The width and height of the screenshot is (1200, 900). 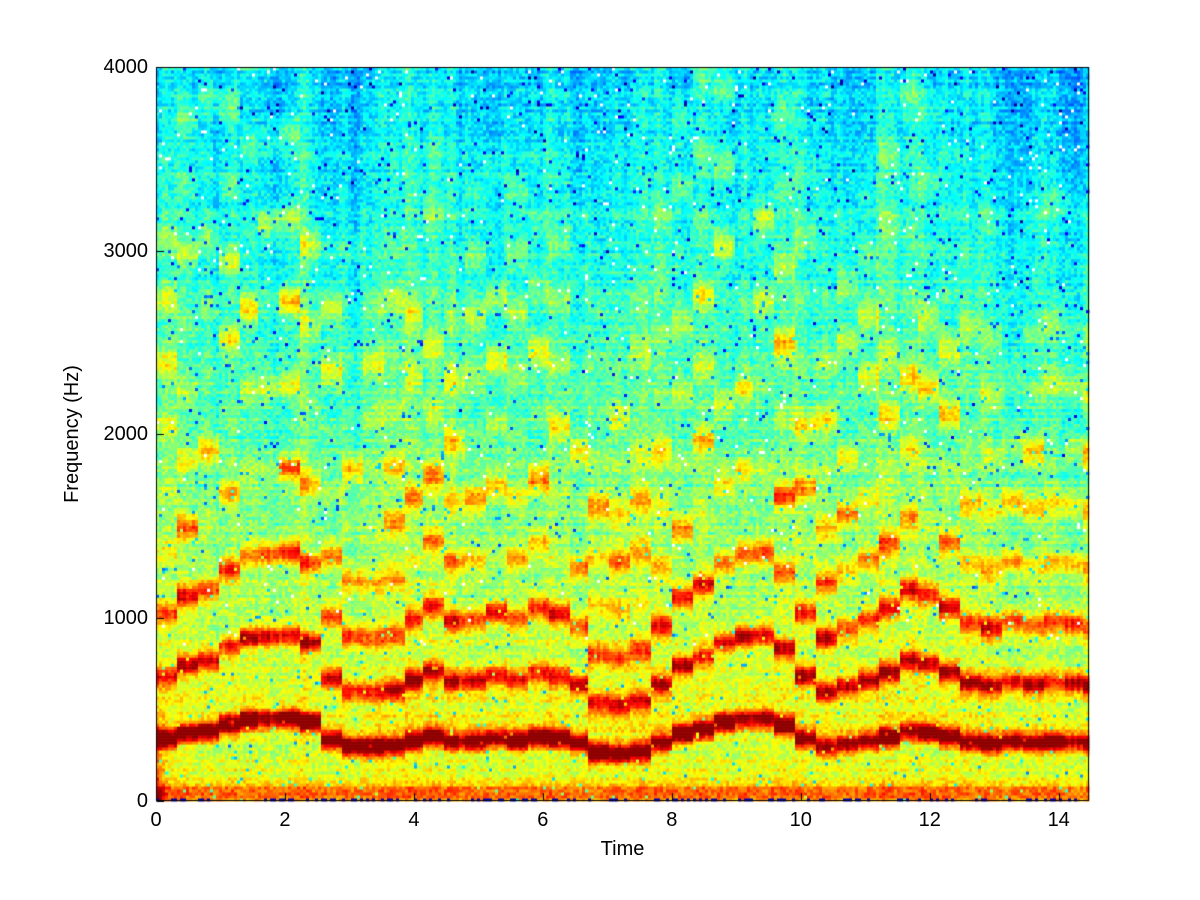 I want to click on x-tick-label: 14, so click(x=1058, y=820).